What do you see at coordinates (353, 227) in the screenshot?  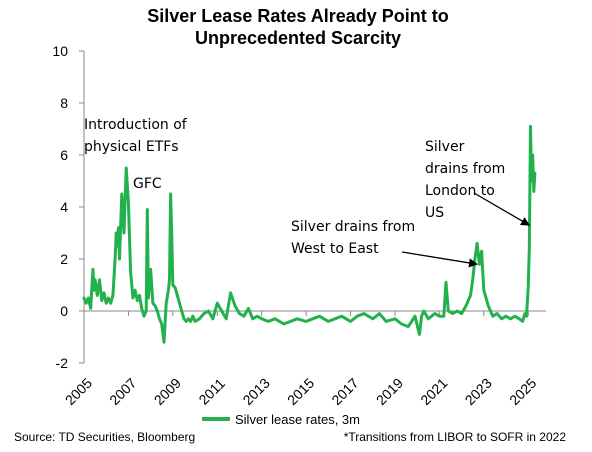 I see `annotation-3-line-1: Silver drains from` at bounding box center [353, 227].